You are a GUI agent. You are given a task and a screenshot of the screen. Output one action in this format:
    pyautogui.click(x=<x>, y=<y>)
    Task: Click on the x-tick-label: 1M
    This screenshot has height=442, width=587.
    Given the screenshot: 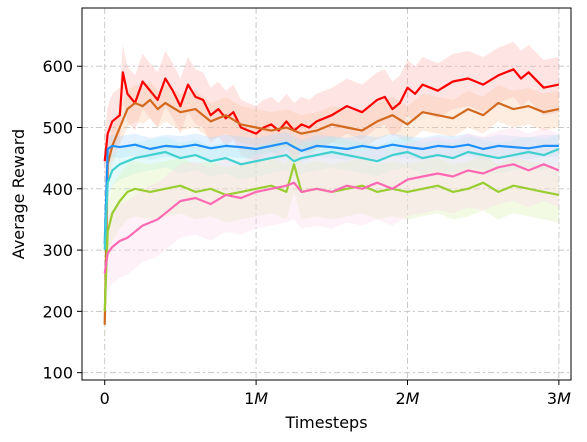 What is the action you would take?
    pyautogui.click(x=256, y=398)
    